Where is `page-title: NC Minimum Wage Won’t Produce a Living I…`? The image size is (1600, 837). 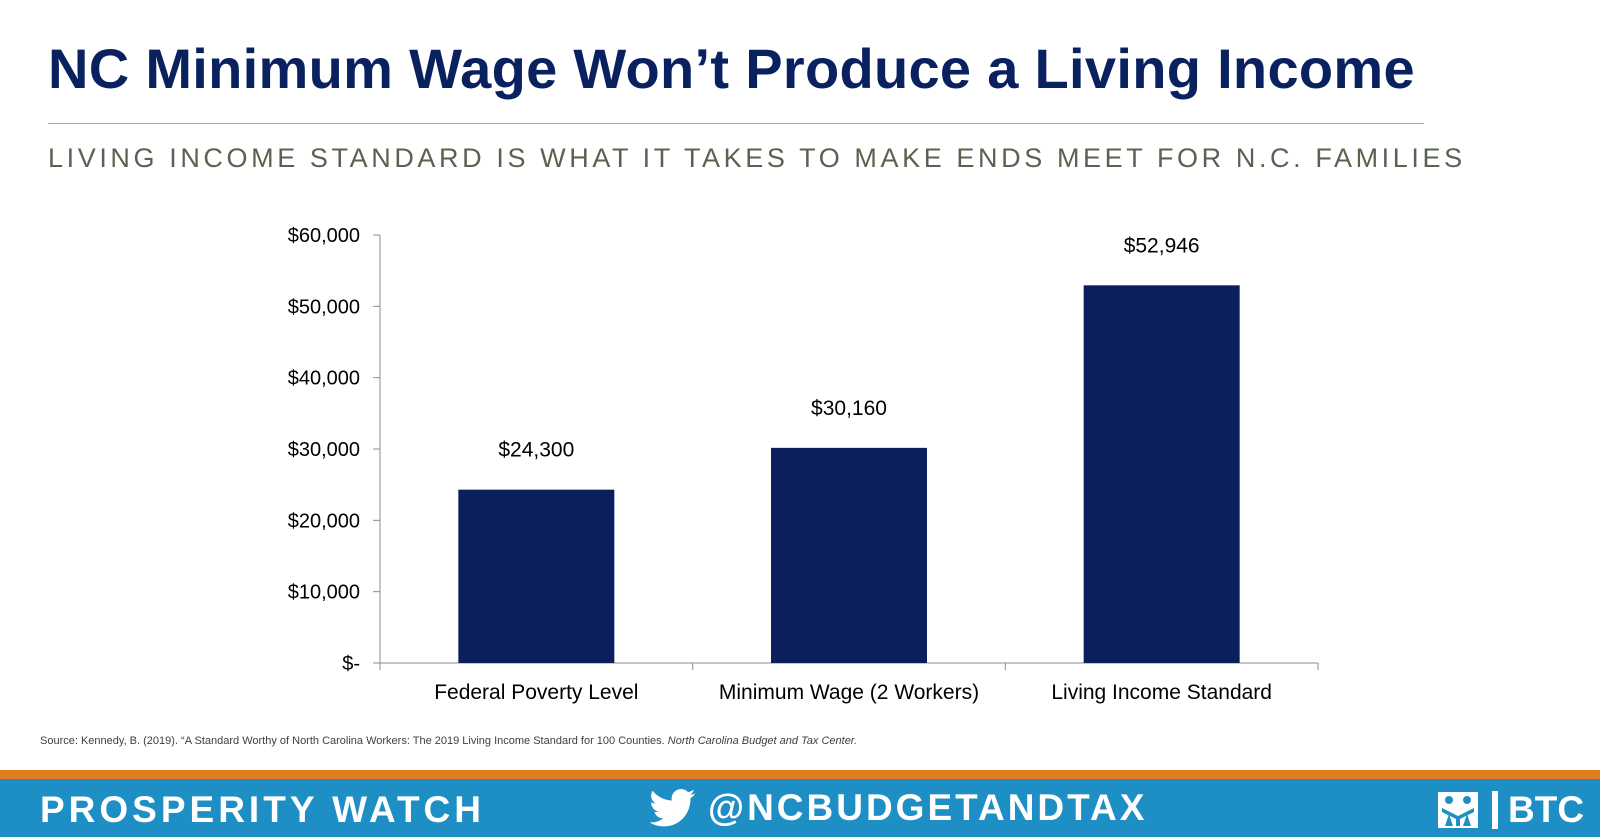
page-title: NC Minimum Wage Won’t Produce a Living I… is located at coordinates (731, 68).